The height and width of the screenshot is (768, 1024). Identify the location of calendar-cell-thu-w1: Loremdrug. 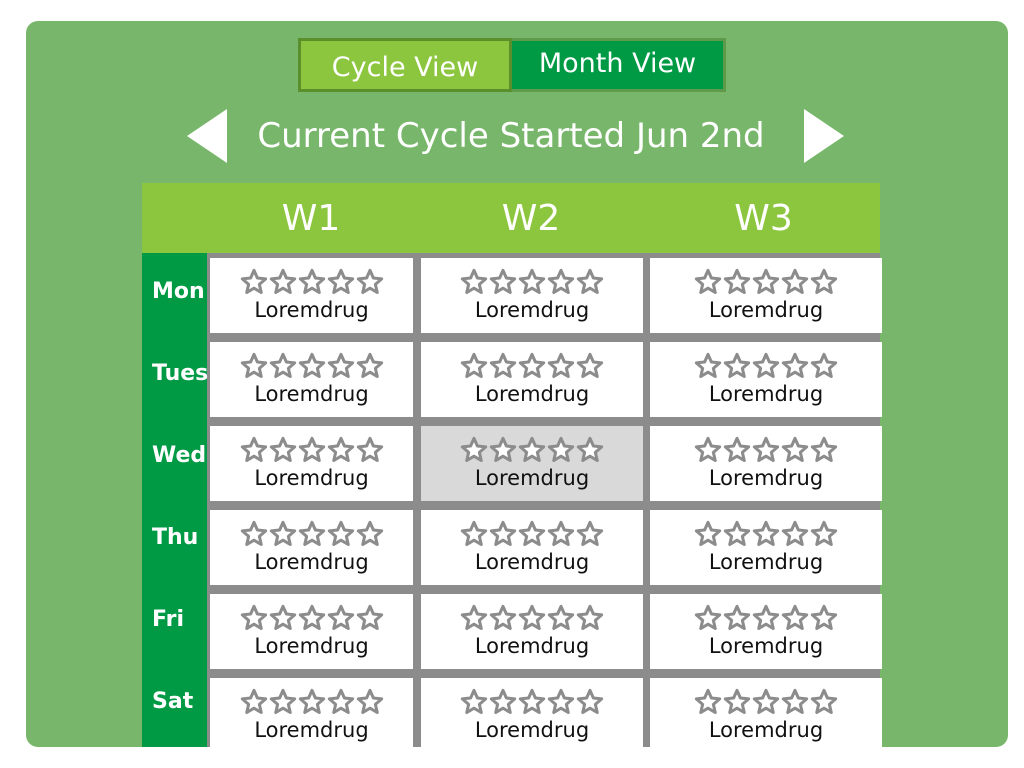
(311, 547).